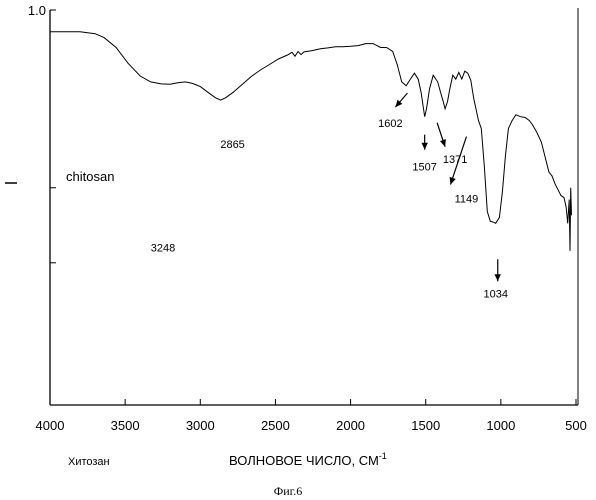  Describe the element at coordinates (232, 145) in the screenshot. I see `peak-label: 2865` at that location.